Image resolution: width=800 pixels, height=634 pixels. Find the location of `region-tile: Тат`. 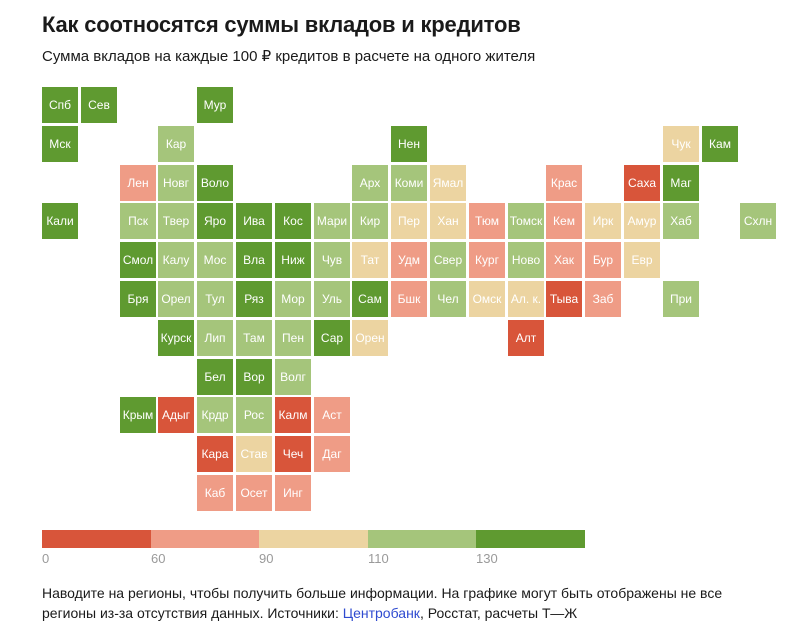

region-tile: Тат is located at coordinates (370, 260).